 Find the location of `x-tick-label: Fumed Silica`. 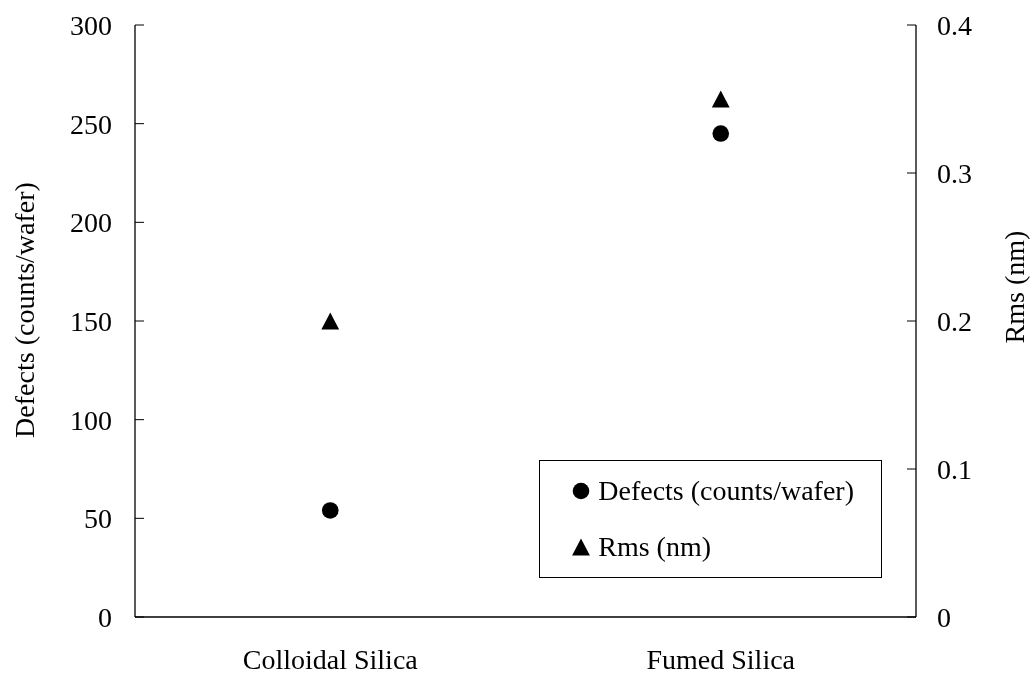

x-tick-label: Fumed Silica is located at coordinates (721, 659).